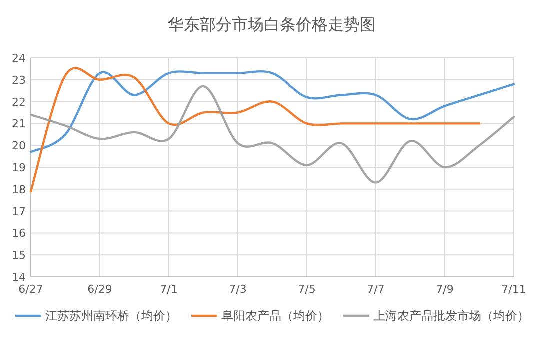 The height and width of the screenshot is (342, 545). Describe the element at coordinates (514, 289) in the screenshot. I see `x-tick-label: 7/11` at that location.